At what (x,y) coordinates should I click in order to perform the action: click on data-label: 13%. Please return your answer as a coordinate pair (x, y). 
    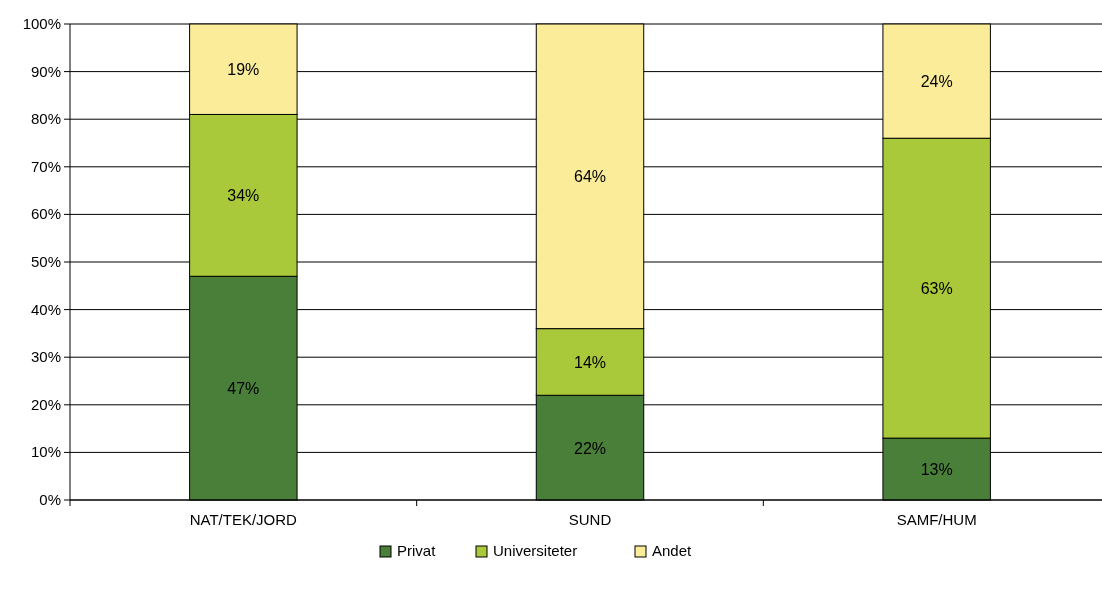
    Looking at the image, I should click on (936, 470).